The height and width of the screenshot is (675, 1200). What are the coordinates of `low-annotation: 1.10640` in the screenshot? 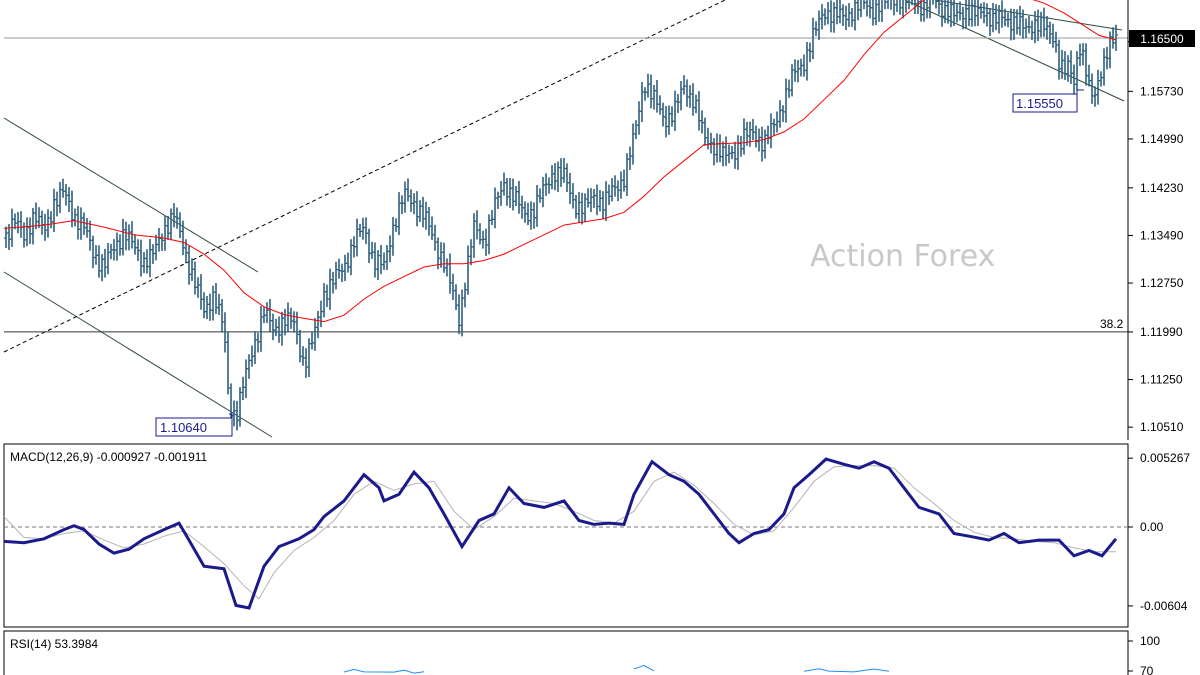 It's located at (194, 425).